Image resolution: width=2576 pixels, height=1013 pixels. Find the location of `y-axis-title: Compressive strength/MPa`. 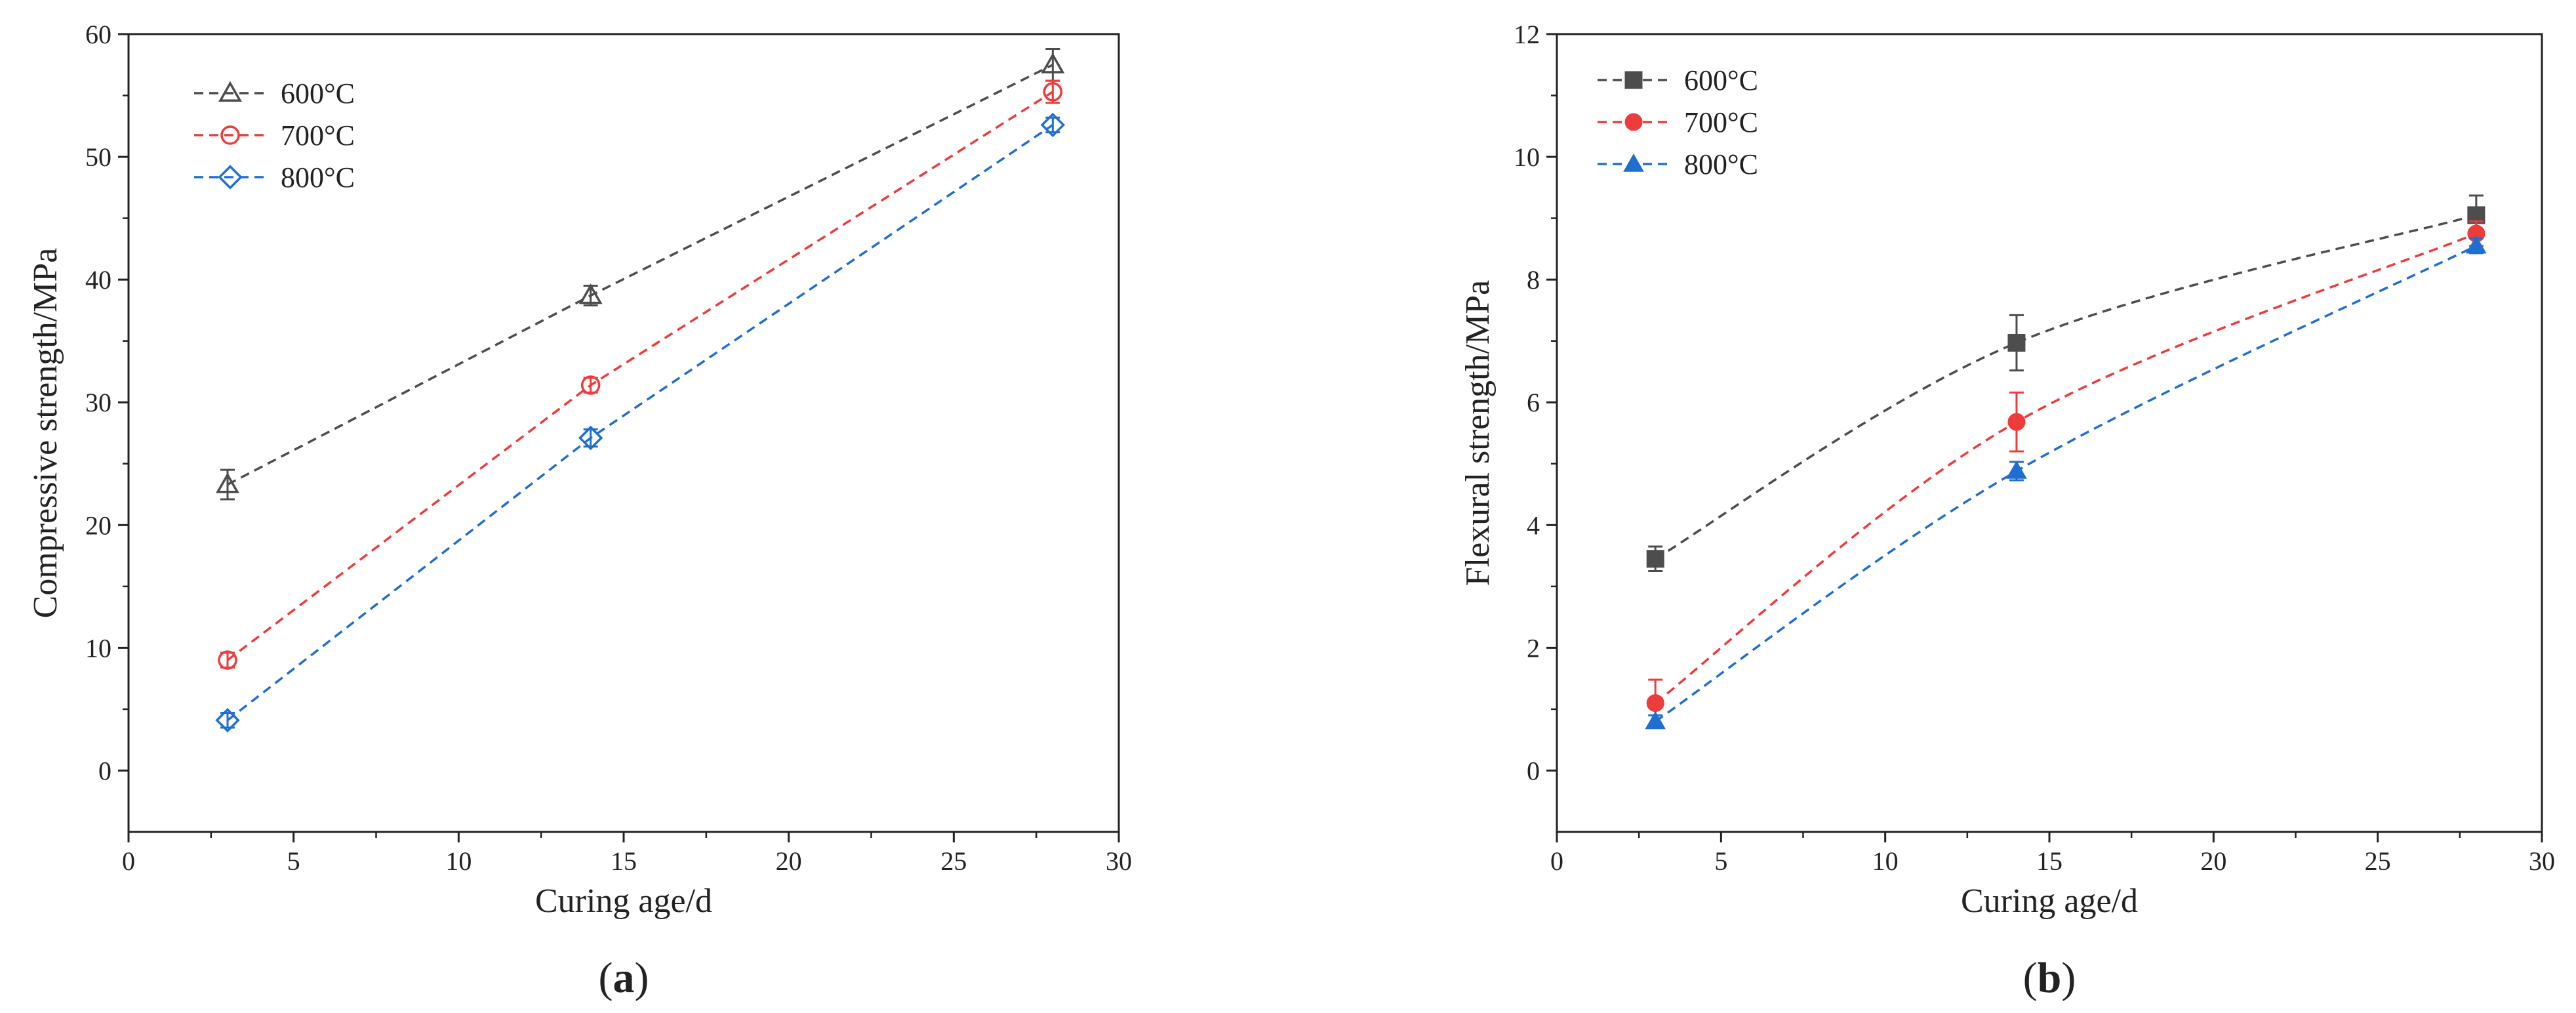

y-axis-title: Compressive strength/MPa is located at coordinates (45, 433).